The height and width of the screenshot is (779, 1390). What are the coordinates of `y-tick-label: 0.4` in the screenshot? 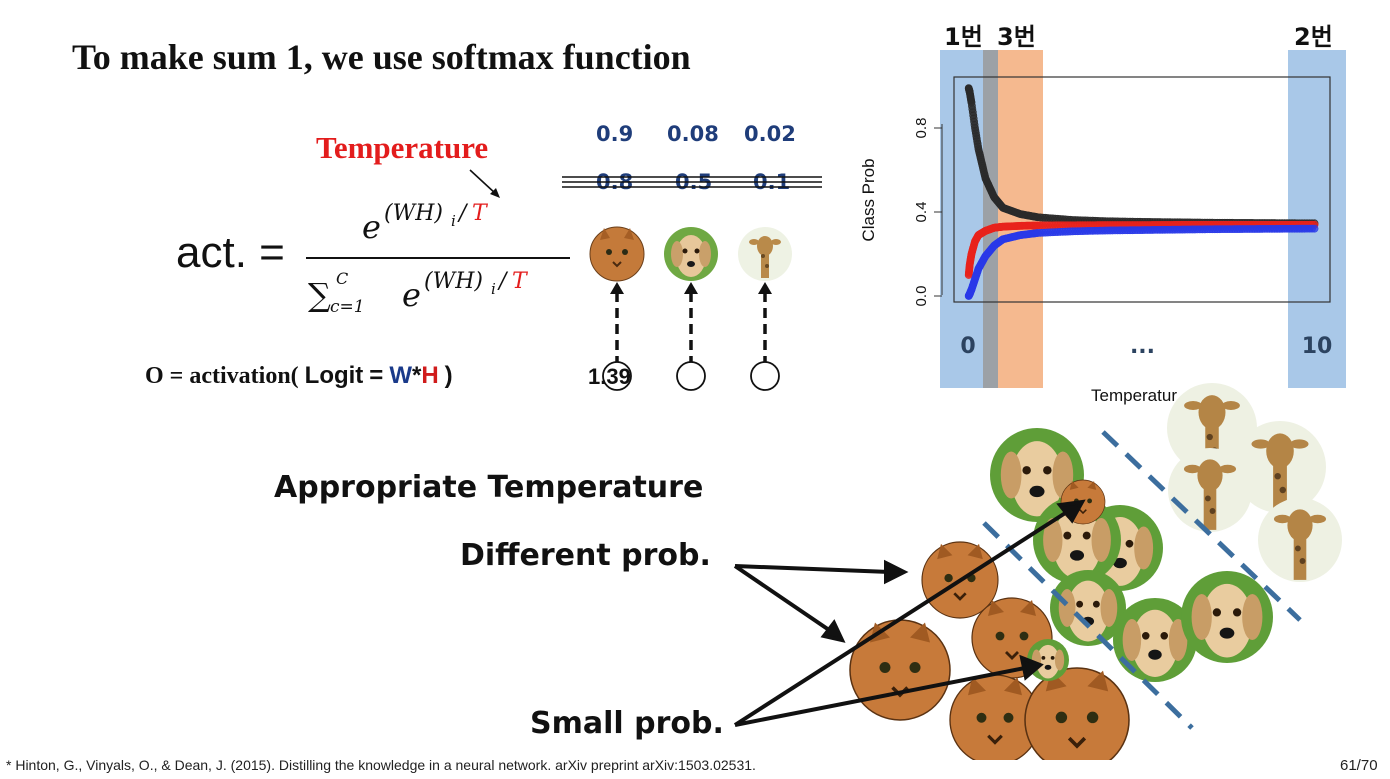 It's located at (921, 212).